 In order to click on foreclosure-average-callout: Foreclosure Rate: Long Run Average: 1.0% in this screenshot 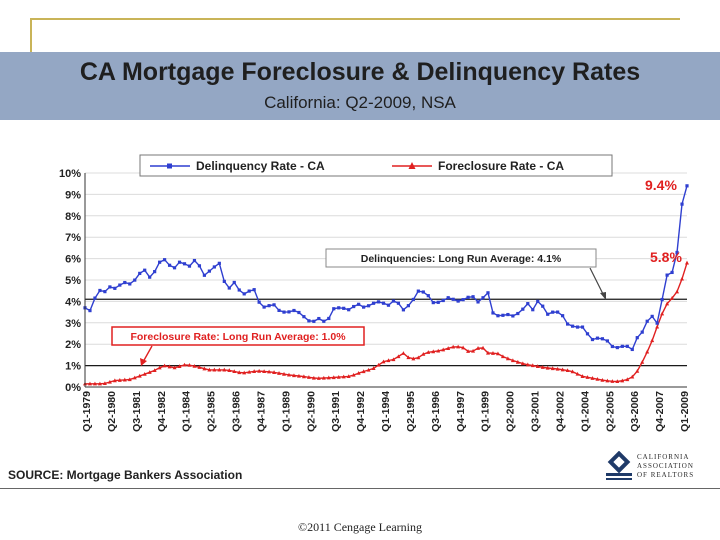, I will do `click(238, 337)`.